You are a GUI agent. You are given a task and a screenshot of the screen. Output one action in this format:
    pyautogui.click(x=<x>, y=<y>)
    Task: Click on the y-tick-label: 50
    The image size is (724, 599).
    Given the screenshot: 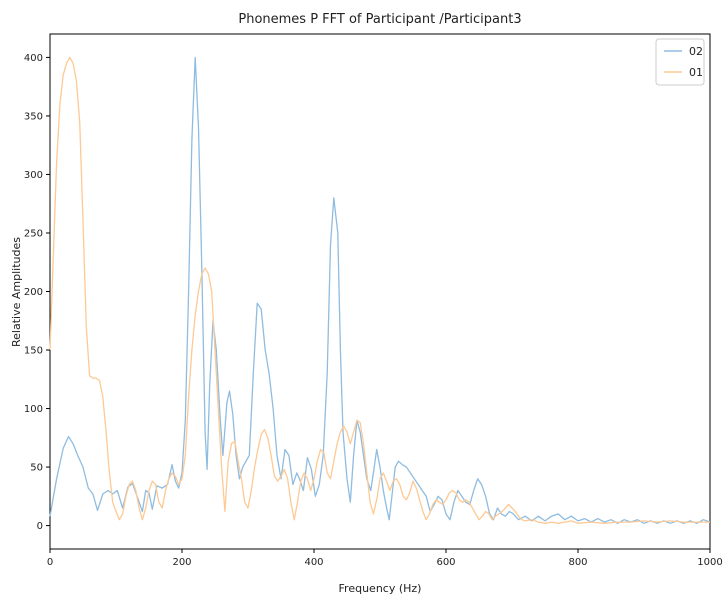 What is the action you would take?
    pyautogui.click(x=36, y=468)
    